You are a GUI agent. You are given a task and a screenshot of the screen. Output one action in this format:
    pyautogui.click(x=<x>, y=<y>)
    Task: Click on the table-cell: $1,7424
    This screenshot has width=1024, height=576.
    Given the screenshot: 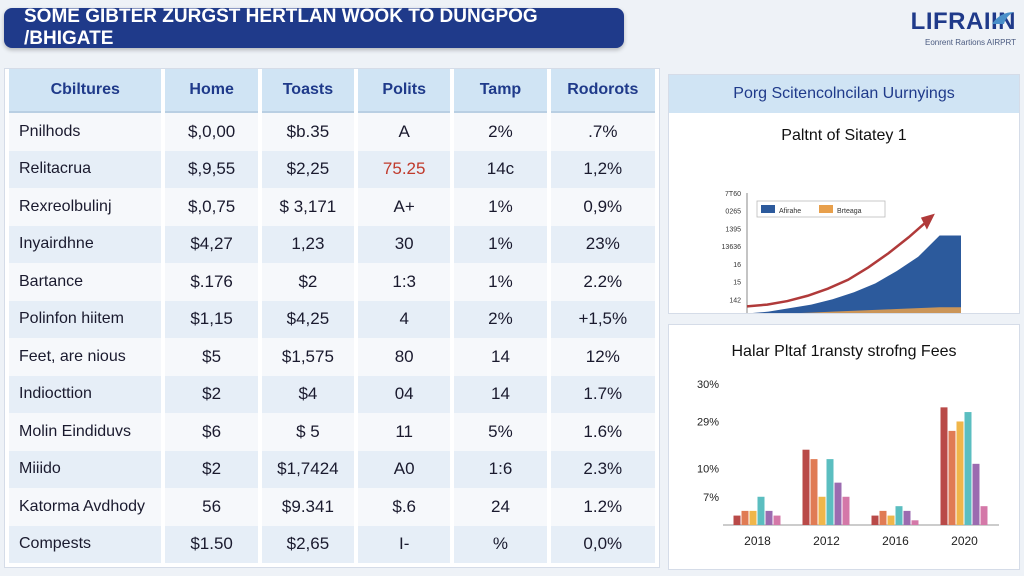 What is the action you would take?
    pyautogui.click(x=308, y=469)
    